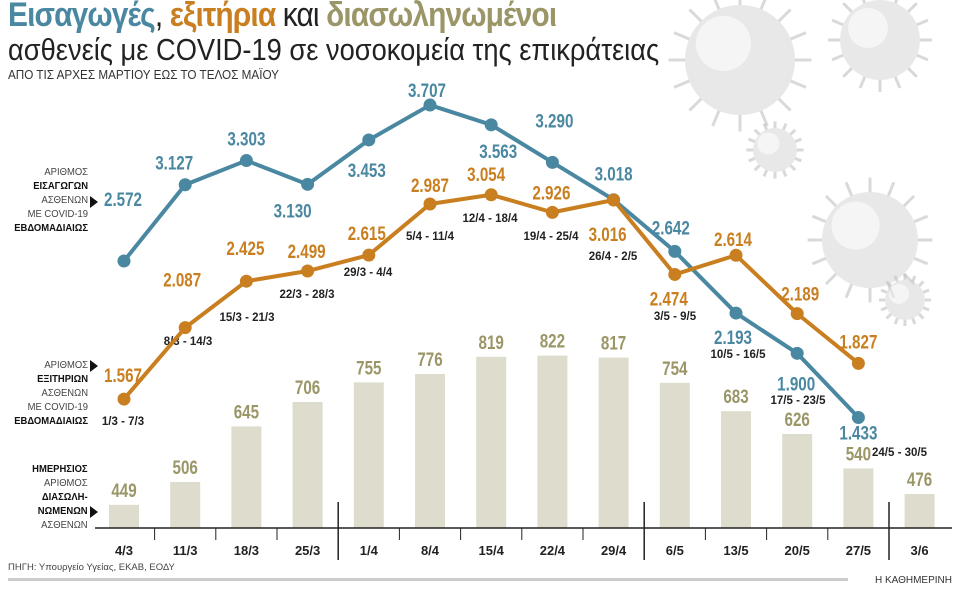 The width and height of the screenshot is (960, 589). Describe the element at coordinates (608, 234) in the screenshot. I see `data-value-label: 3.016` at that location.